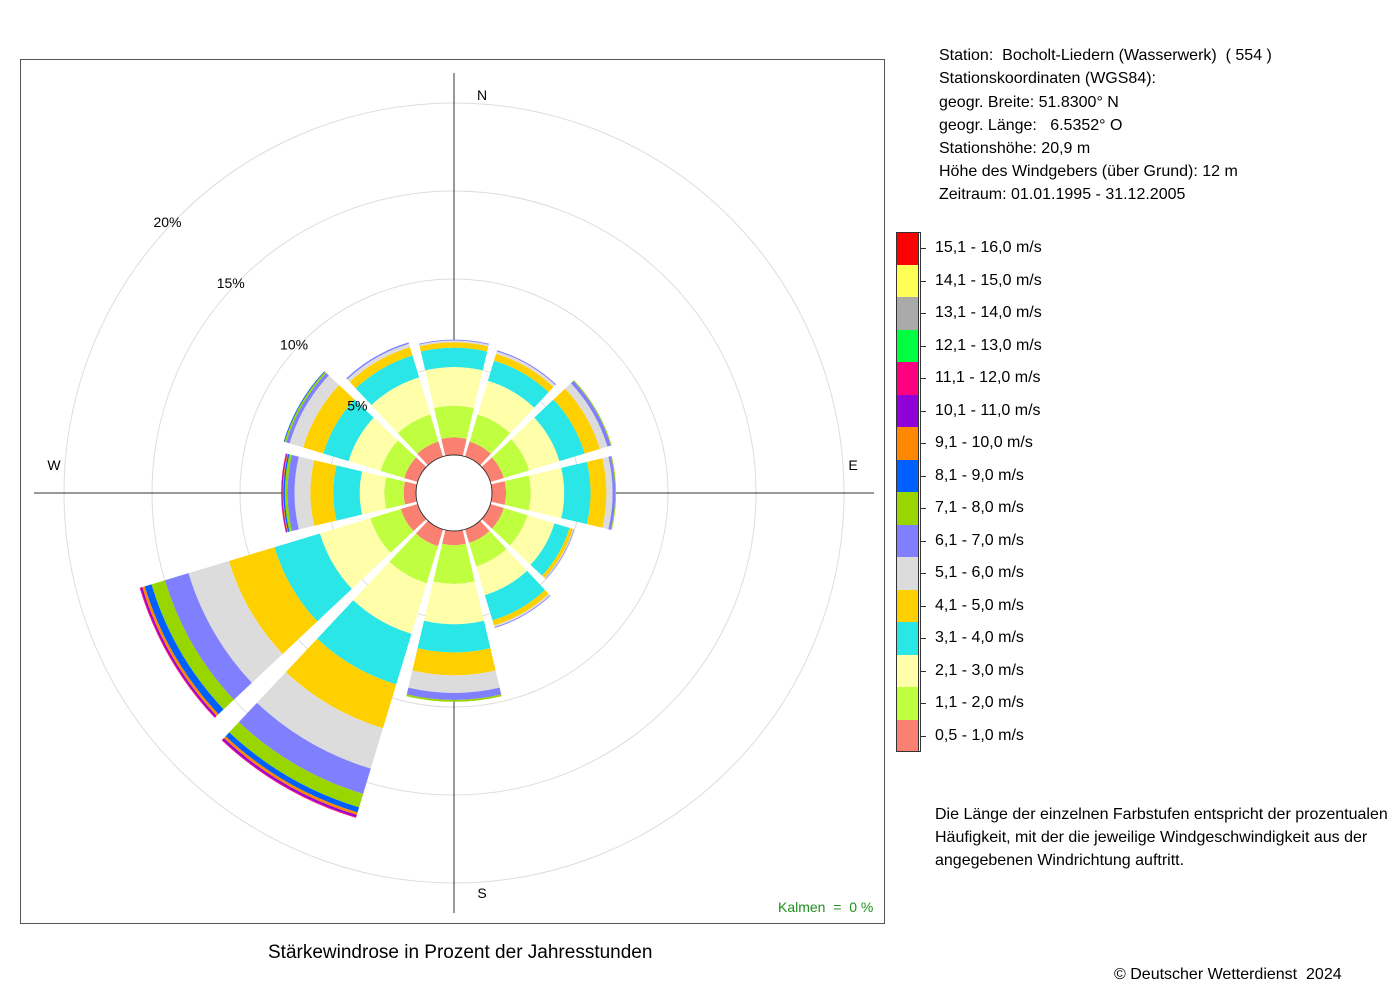 The height and width of the screenshot is (1000, 1400). Describe the element at coordinates (167, 222) in the screenshot. I see `ring-label-20: 20%` at that location.